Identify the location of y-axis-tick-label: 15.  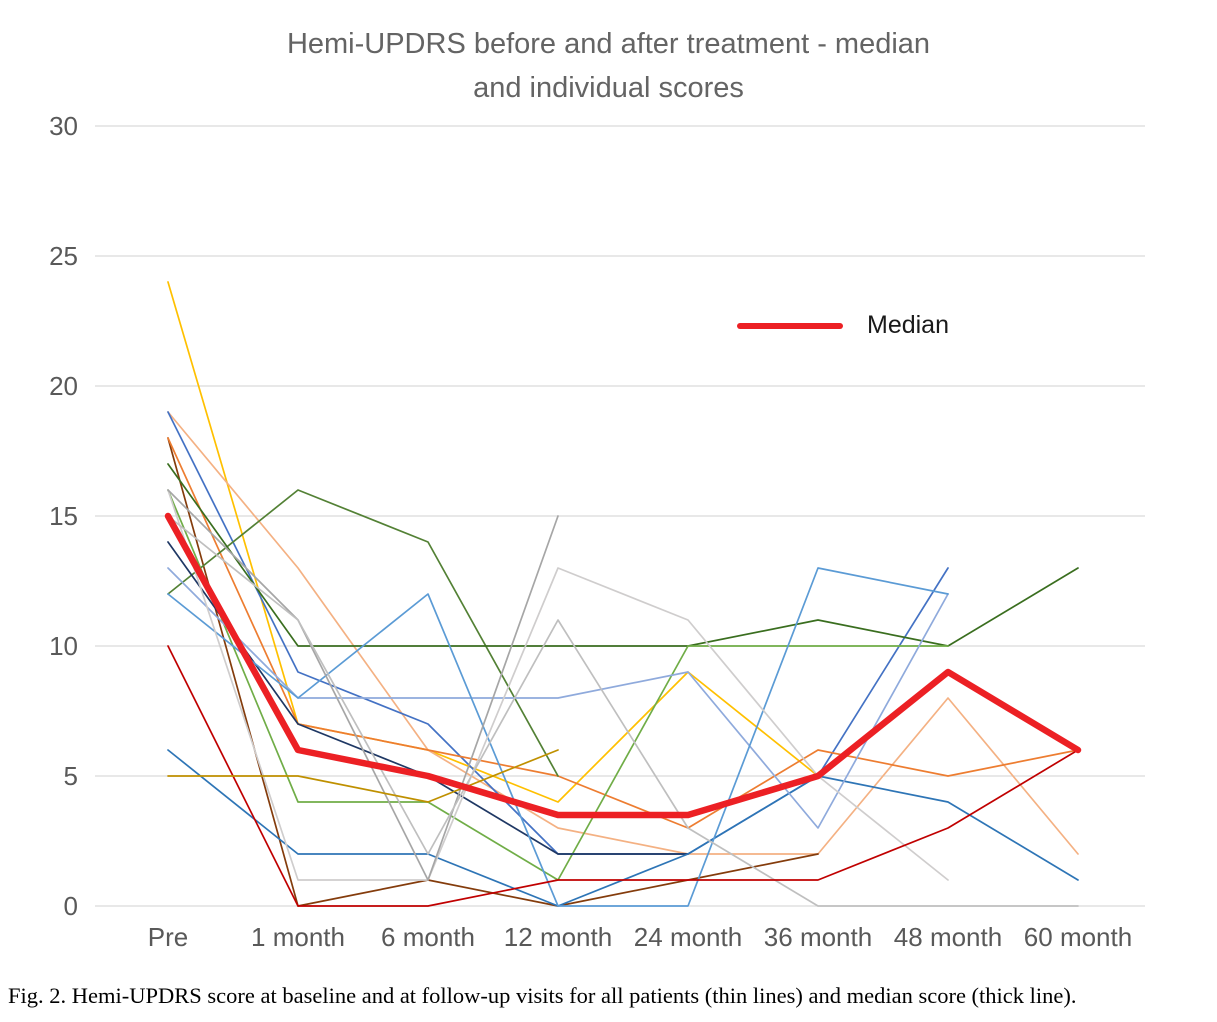
(63, 516).